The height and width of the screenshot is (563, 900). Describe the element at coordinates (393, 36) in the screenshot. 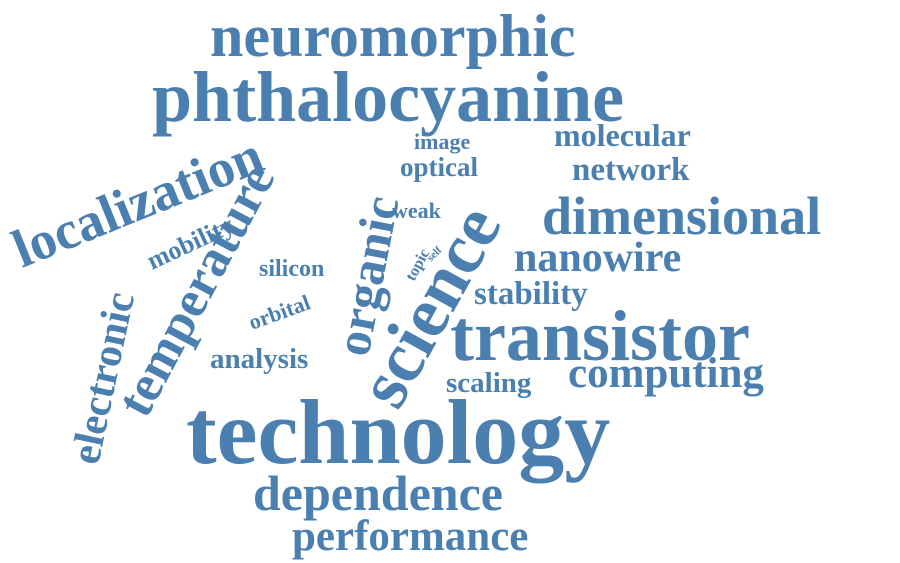

I see `word-neuromorphic: neuromorphic` at that location.